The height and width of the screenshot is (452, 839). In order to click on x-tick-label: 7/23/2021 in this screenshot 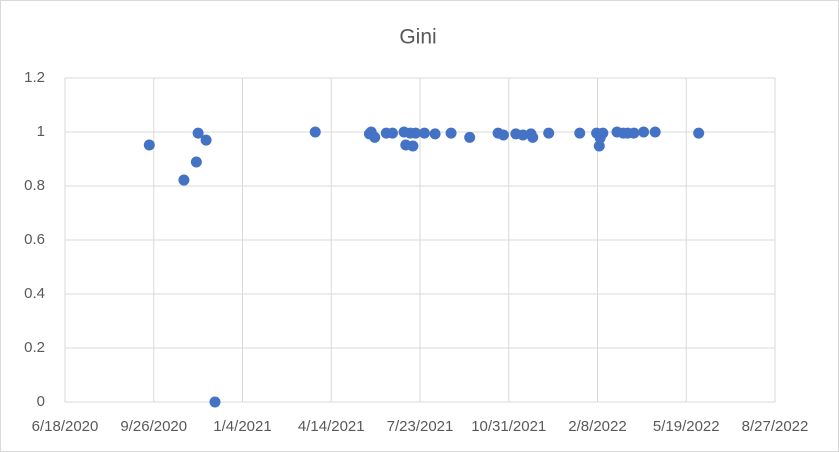, I will do `click(420, 426)`.